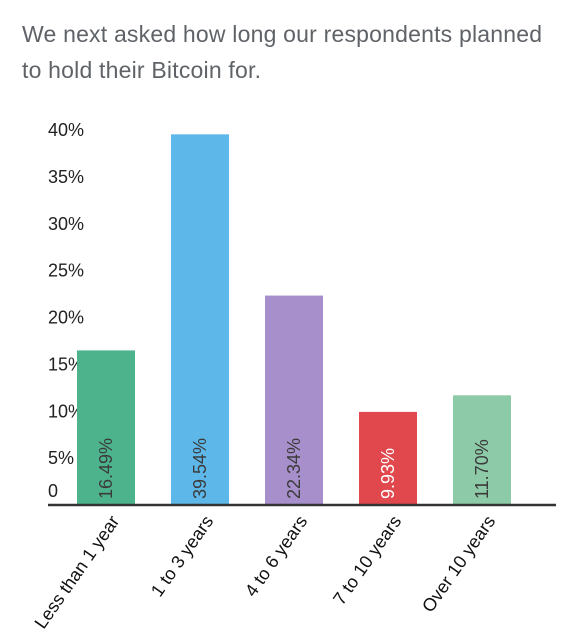 This screenshot has width=580, height=640. I want to click on bar-data-label: 16.49%, so click(106, 468).